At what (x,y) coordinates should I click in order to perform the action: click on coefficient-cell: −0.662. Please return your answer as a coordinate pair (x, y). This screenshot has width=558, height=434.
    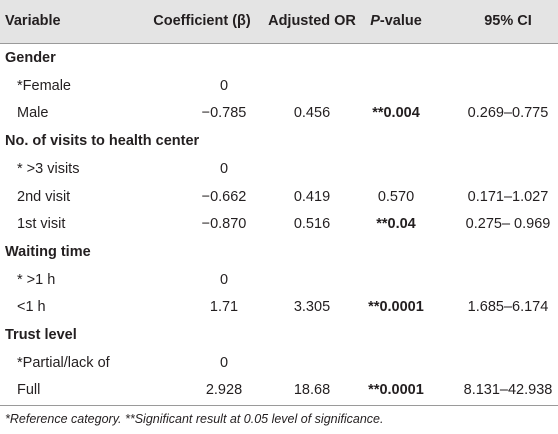
    Looking at the image, I should click on (224, 196).